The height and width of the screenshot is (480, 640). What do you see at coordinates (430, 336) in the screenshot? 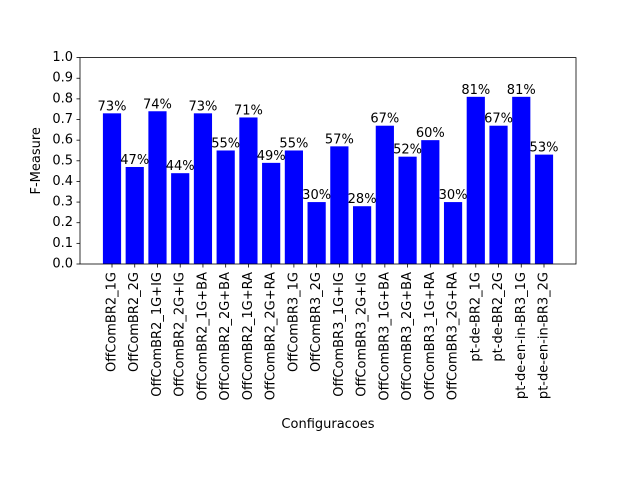
I see `x-tick-label-14: OffComBR3_1G+RA` at bounding box center [430, 336].